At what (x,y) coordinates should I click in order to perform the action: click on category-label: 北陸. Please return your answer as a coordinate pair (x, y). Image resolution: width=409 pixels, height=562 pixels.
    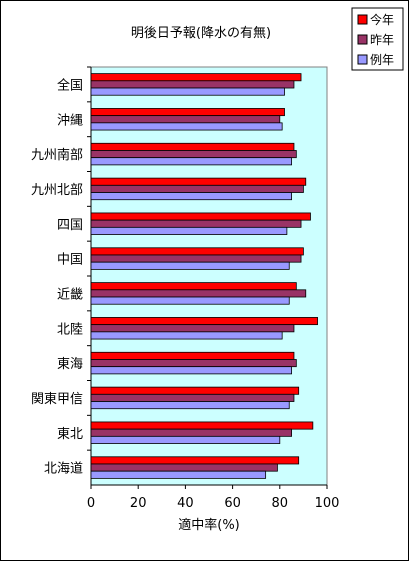
    Looking at the image, I should click on (70, 329).